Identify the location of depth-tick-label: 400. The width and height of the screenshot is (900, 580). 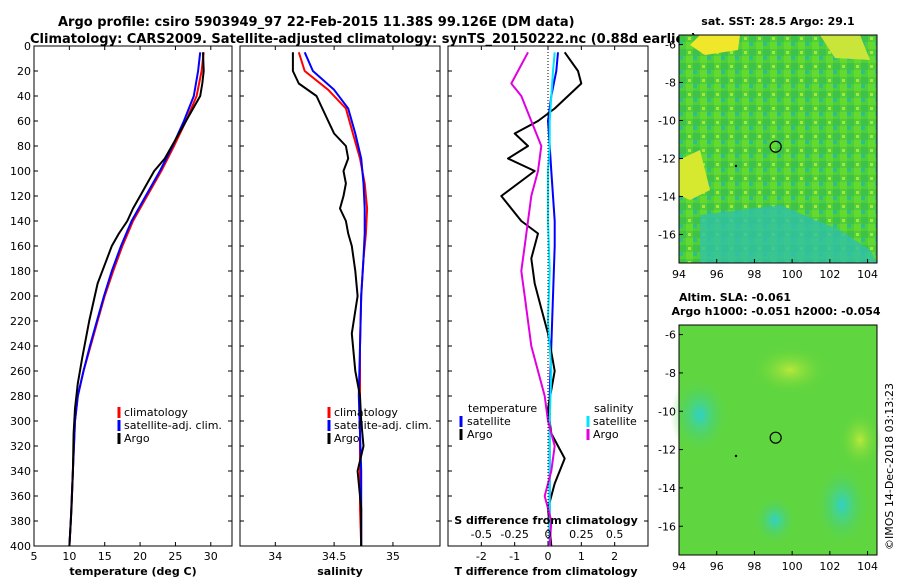
(20, 546).